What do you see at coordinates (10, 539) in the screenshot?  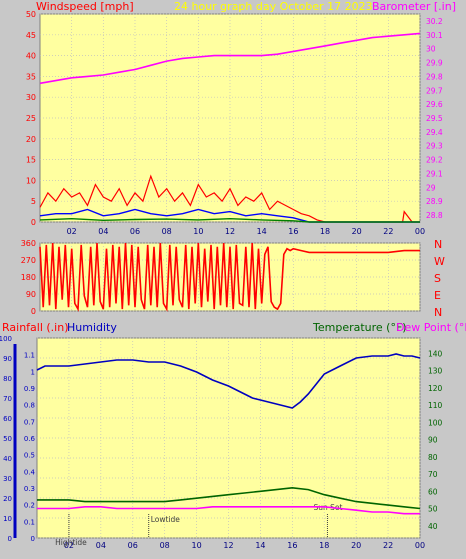 I see `humidity-tick-label: 0` at bounding box center [10, 539].